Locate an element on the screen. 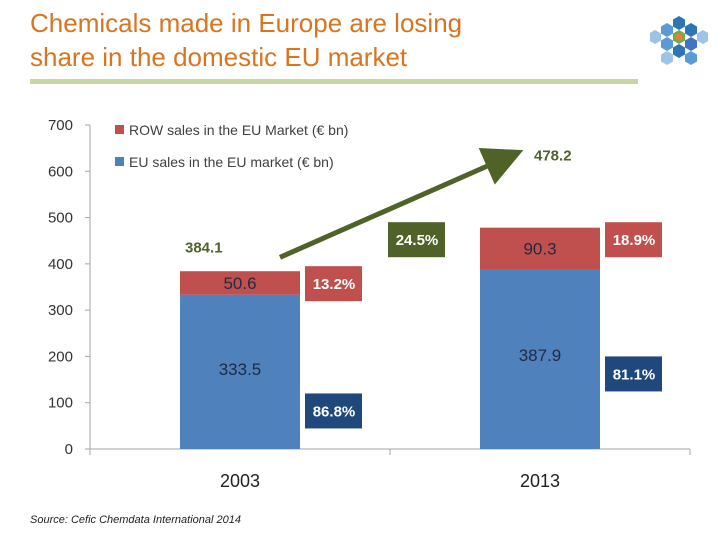  x-category-label: 2003 is located at coordinates (240, 481).